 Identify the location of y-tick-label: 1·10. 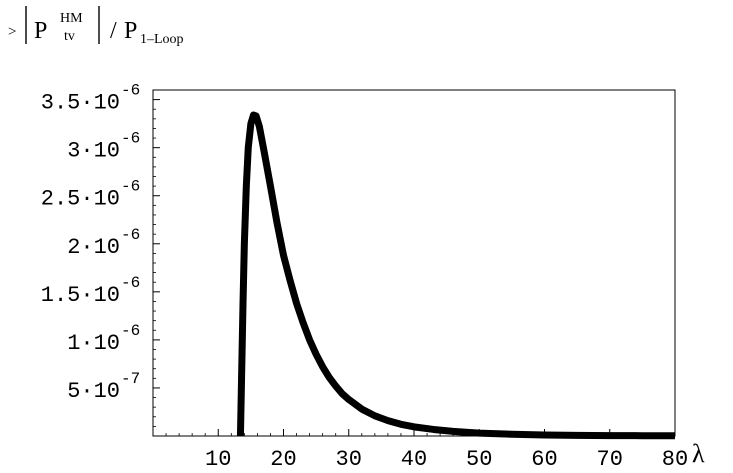
(93, 343).